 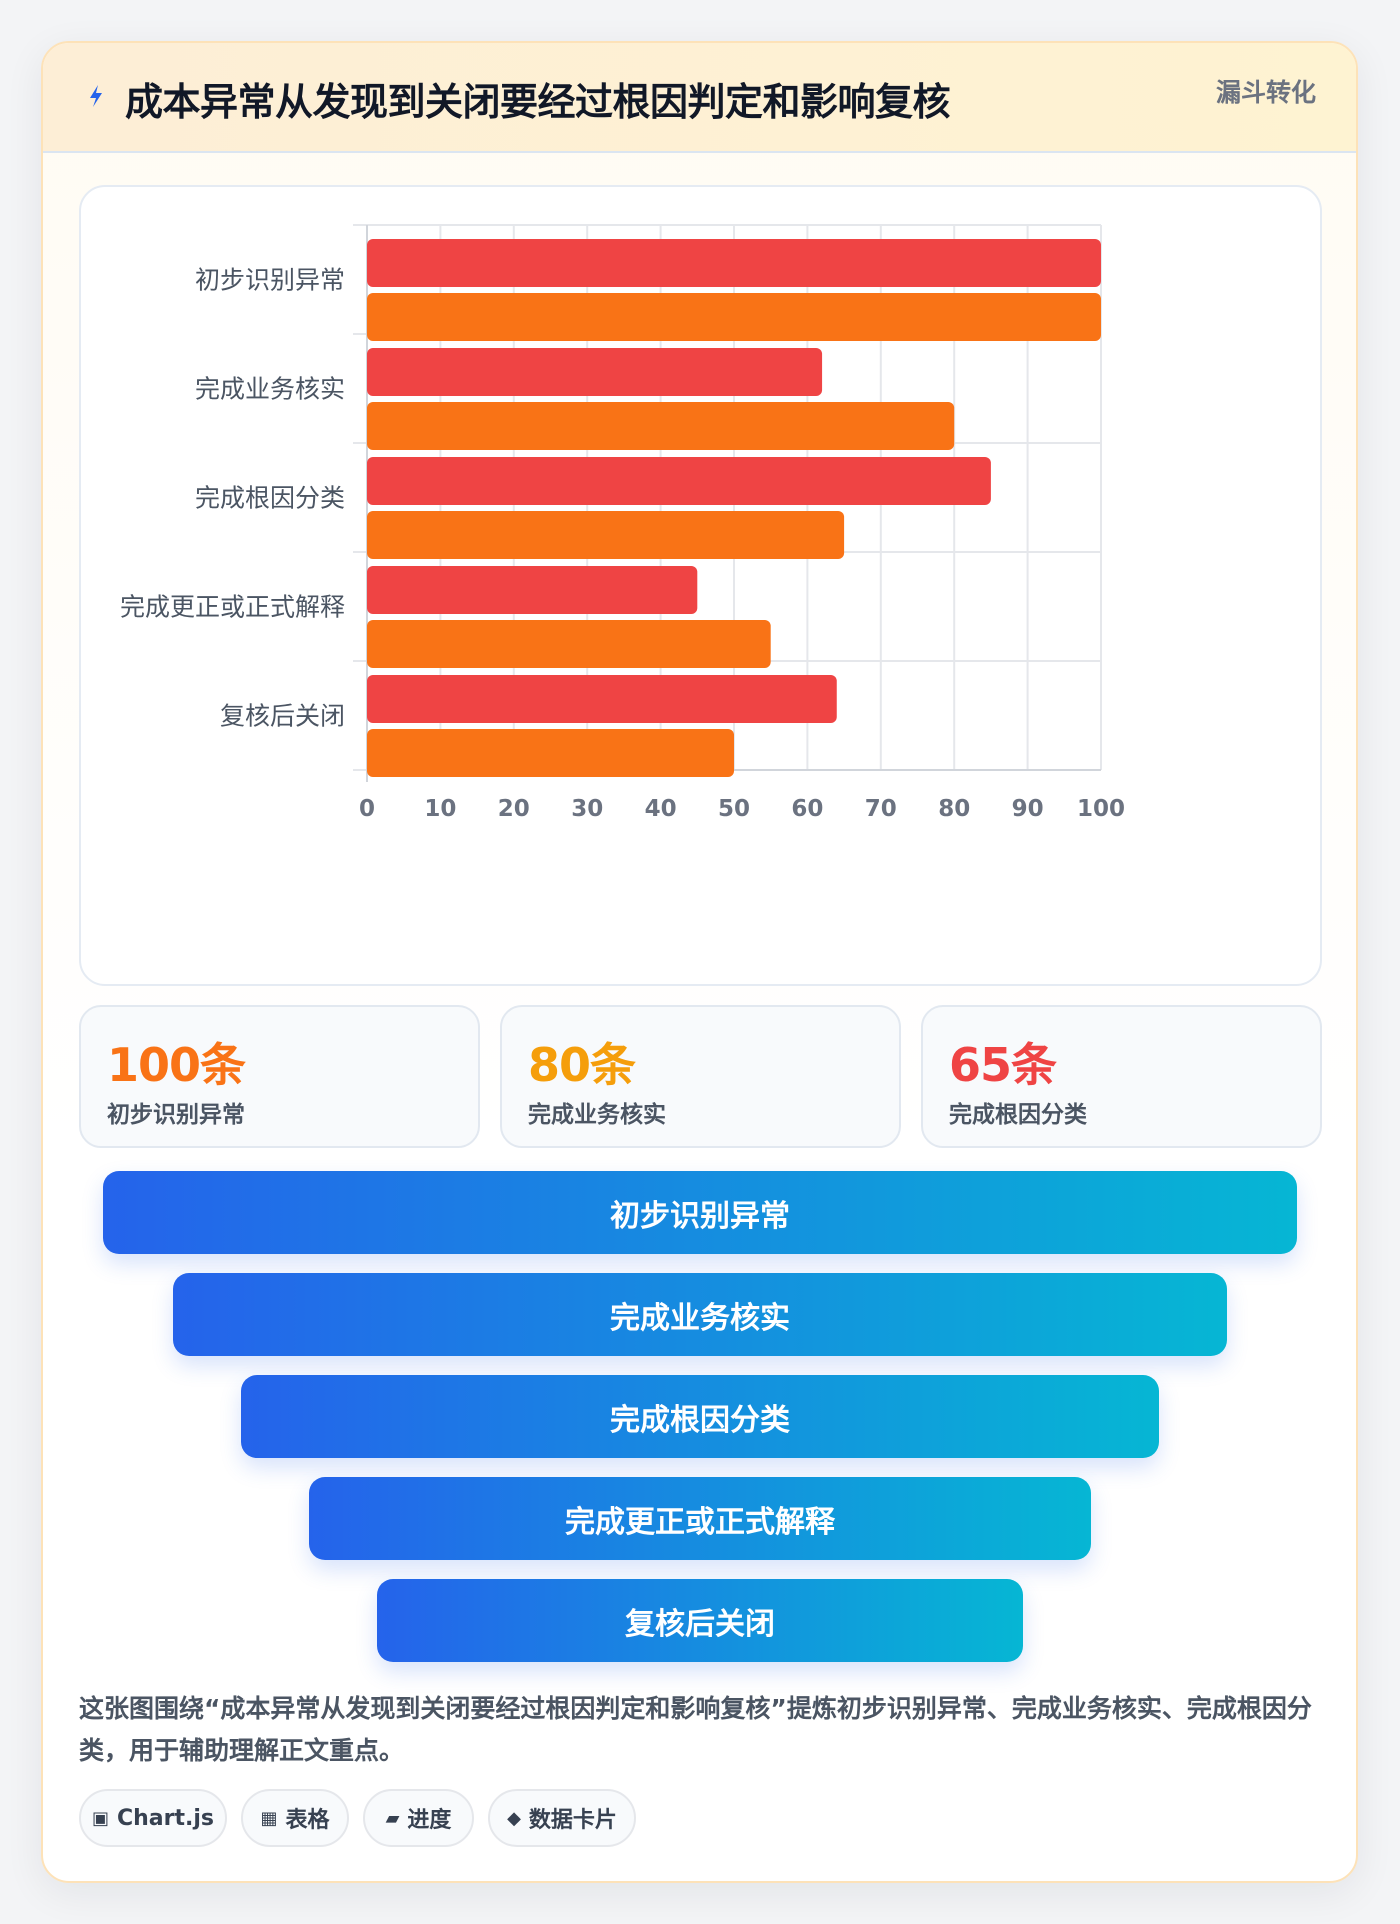 What do you see at coordinates (269, 1818) in the screenshot?
I see `table-icon: ▦` at bounding box center [269, 1818].